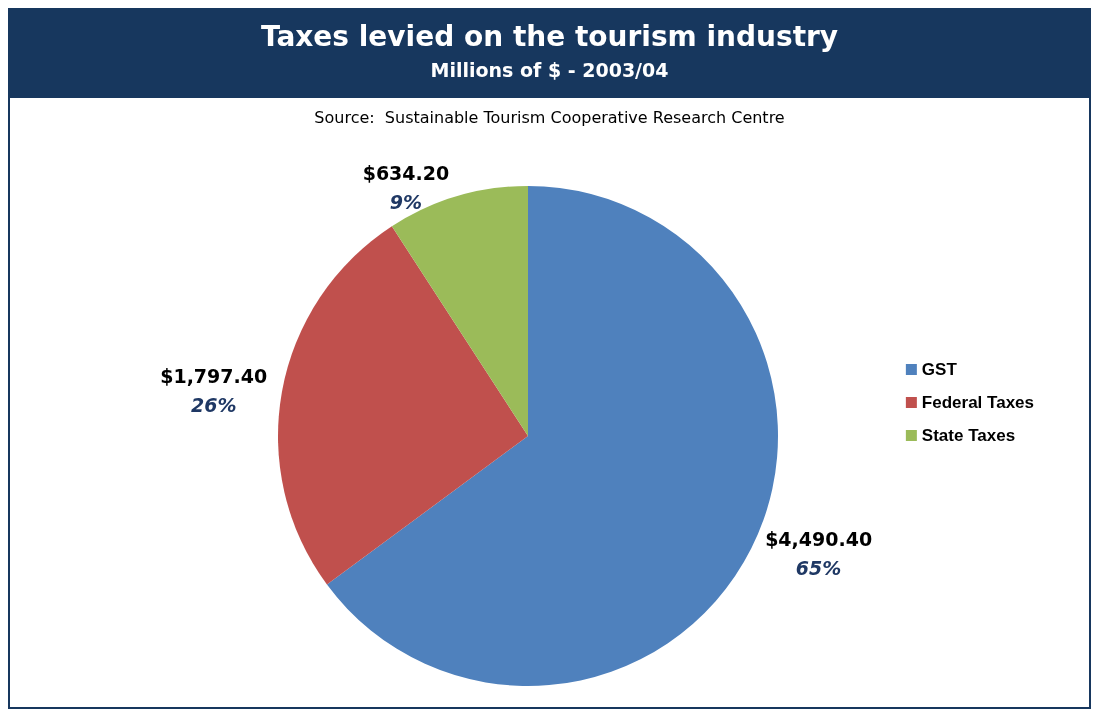 This screenshot has height=717, width=1099. Describe the element at coordinates (549, 70) in the screenshot. I see `chart-subtitle: Millions of $ - 2003/04` at that location.